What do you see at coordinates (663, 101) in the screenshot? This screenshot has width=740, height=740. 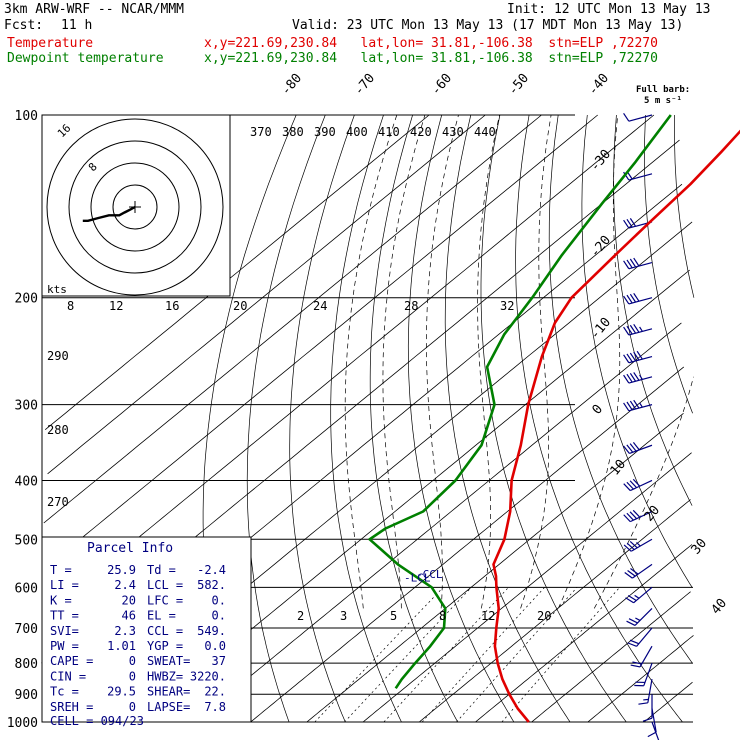 I see `barb-key-unit: 5 m s⁻¹` at bounding box center [663, 101].